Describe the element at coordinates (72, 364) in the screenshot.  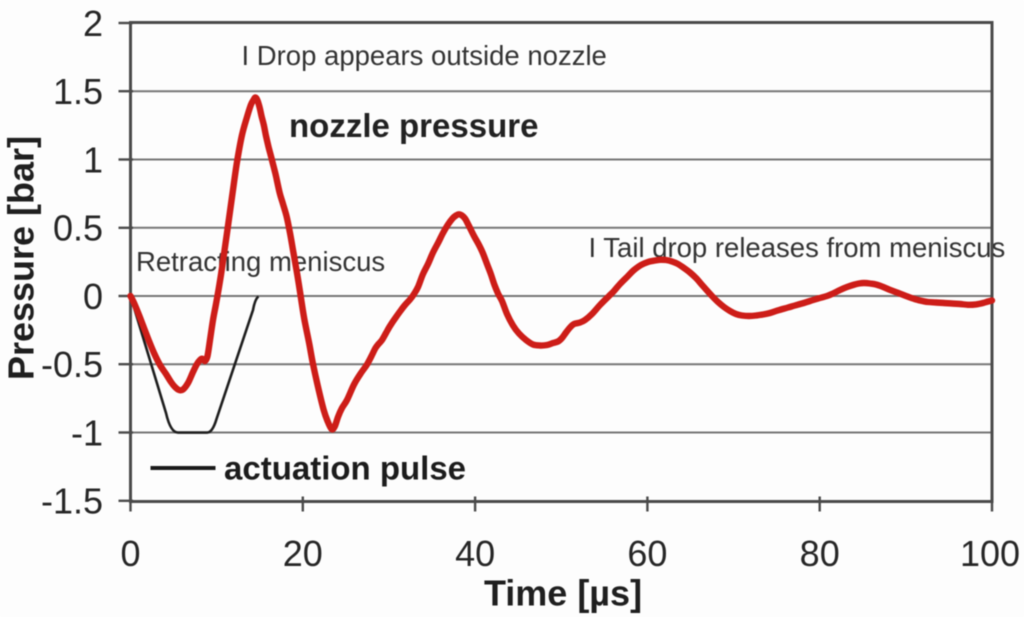
I see `svg-text: -0.5` at that location.